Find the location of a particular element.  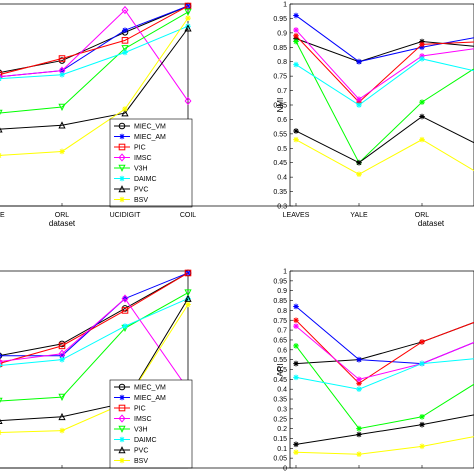

legend is located at coordinates (151, 163).